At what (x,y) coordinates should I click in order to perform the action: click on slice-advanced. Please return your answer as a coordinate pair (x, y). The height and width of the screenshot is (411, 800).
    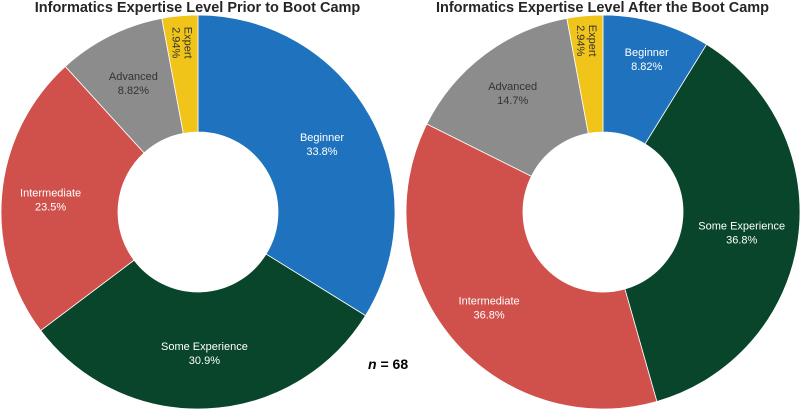
    Looking at the image, I should click on (507, 97).